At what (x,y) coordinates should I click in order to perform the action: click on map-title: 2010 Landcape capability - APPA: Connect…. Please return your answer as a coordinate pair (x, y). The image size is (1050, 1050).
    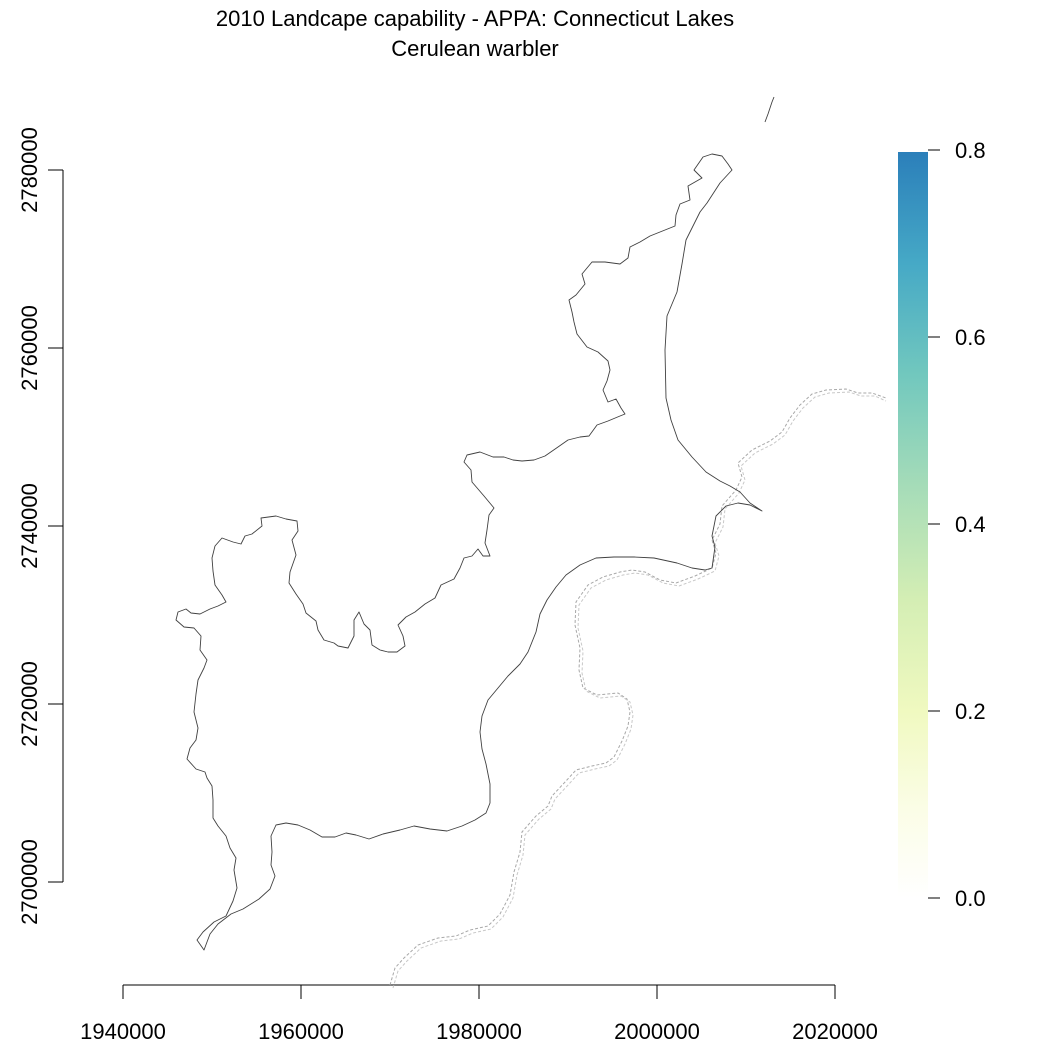
    Looking at the image, I should click on (475, 18).